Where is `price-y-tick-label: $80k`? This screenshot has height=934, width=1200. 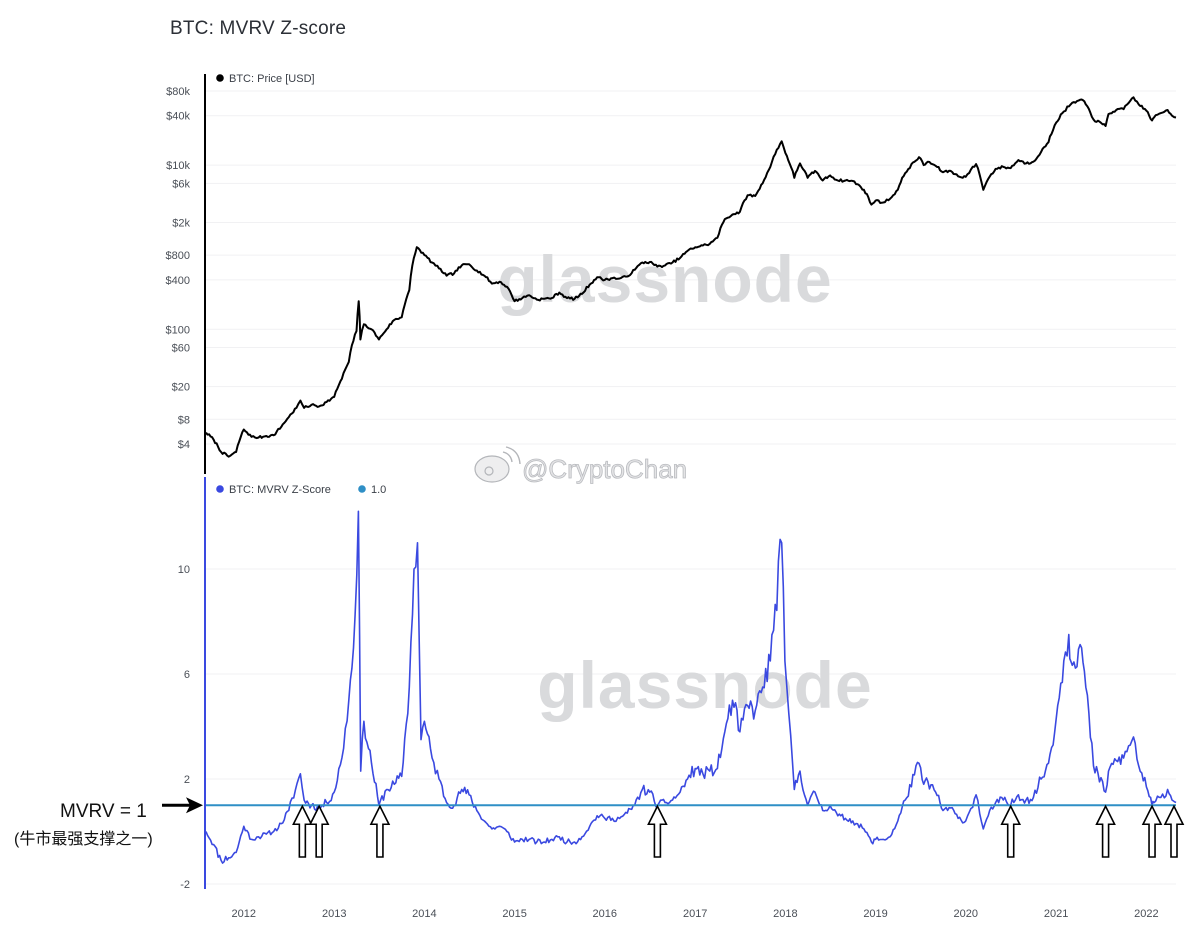
price-y-tick-label: $80k is located at coordinates (178, 92).